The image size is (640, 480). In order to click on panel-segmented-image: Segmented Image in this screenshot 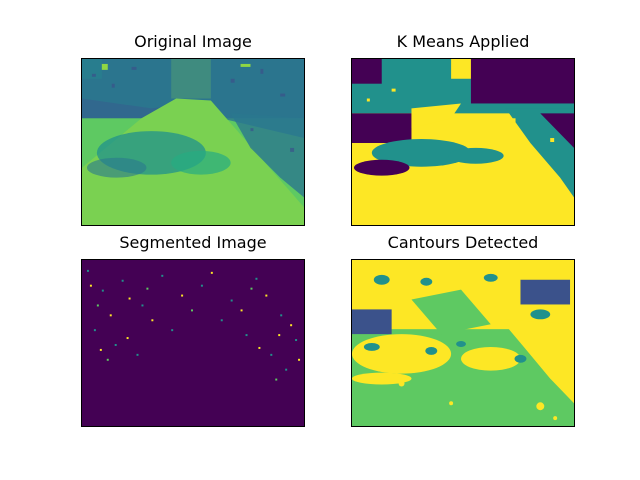, I will do `click(193, 330)`.